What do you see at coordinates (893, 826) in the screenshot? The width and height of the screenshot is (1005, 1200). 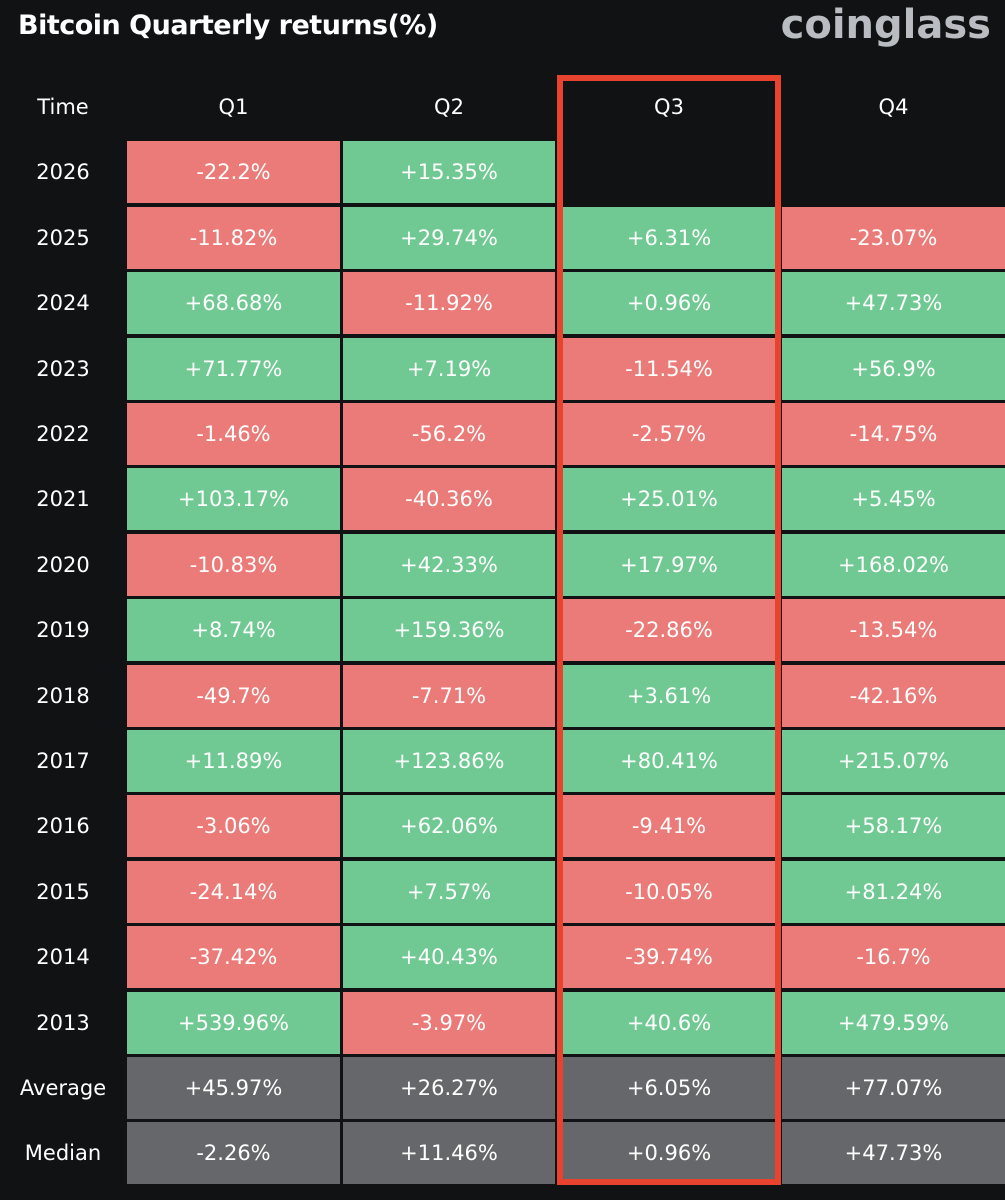 I see `return-cell-q4: +58.17%` at bounding box center [893, 826].